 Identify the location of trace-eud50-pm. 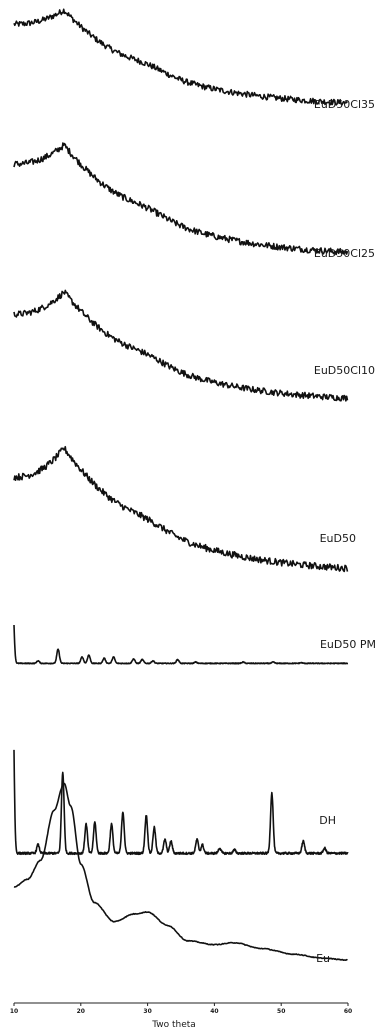
(181, 644).